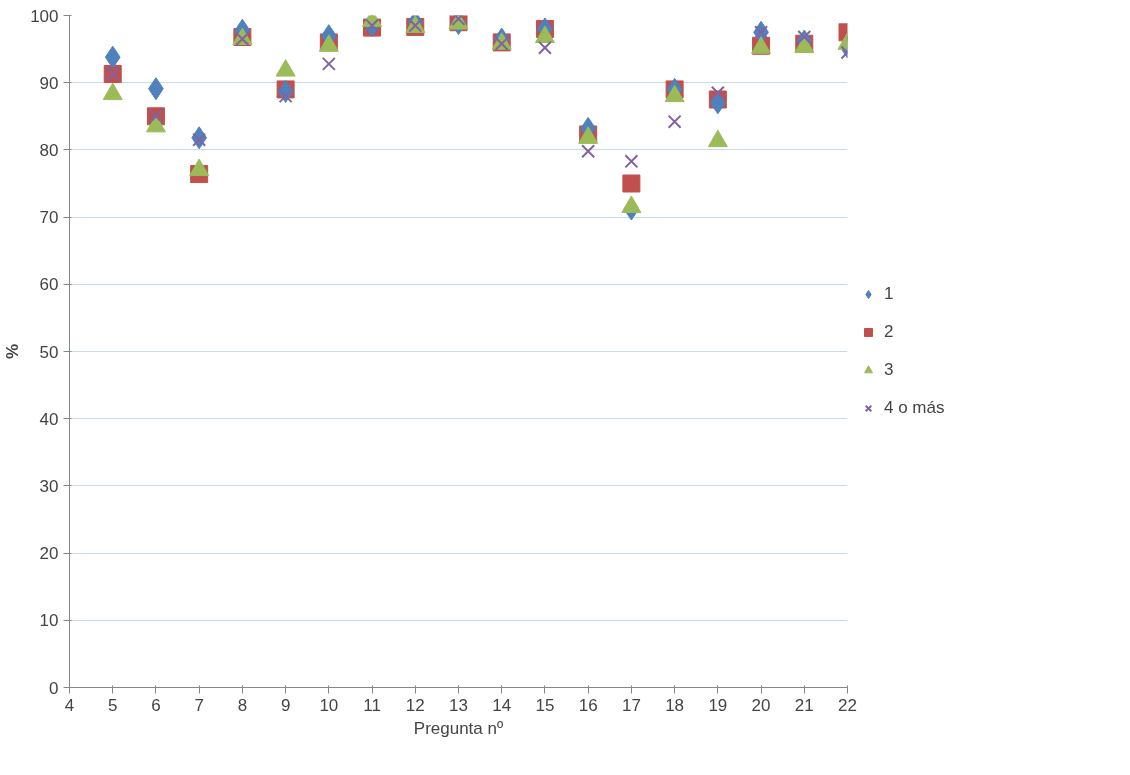  I want to click on legend-label: 2, so click(889, 332).